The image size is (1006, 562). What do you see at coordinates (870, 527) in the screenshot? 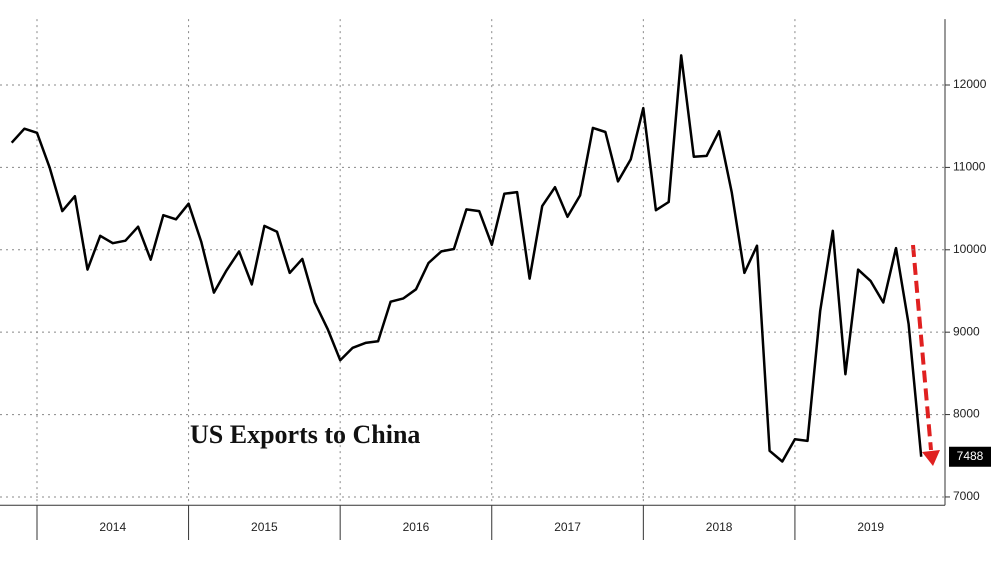
I see `x-tick-label: 2019` at bounding box center [870, 527].